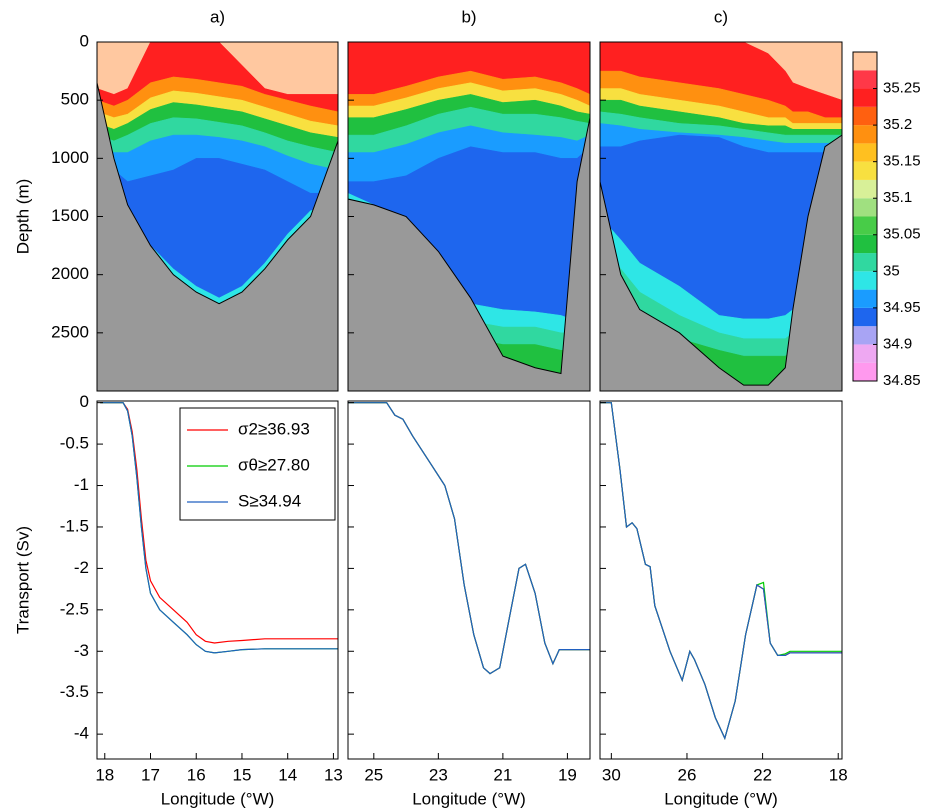  I want to click on colorbar-frame, so click(865, 216).